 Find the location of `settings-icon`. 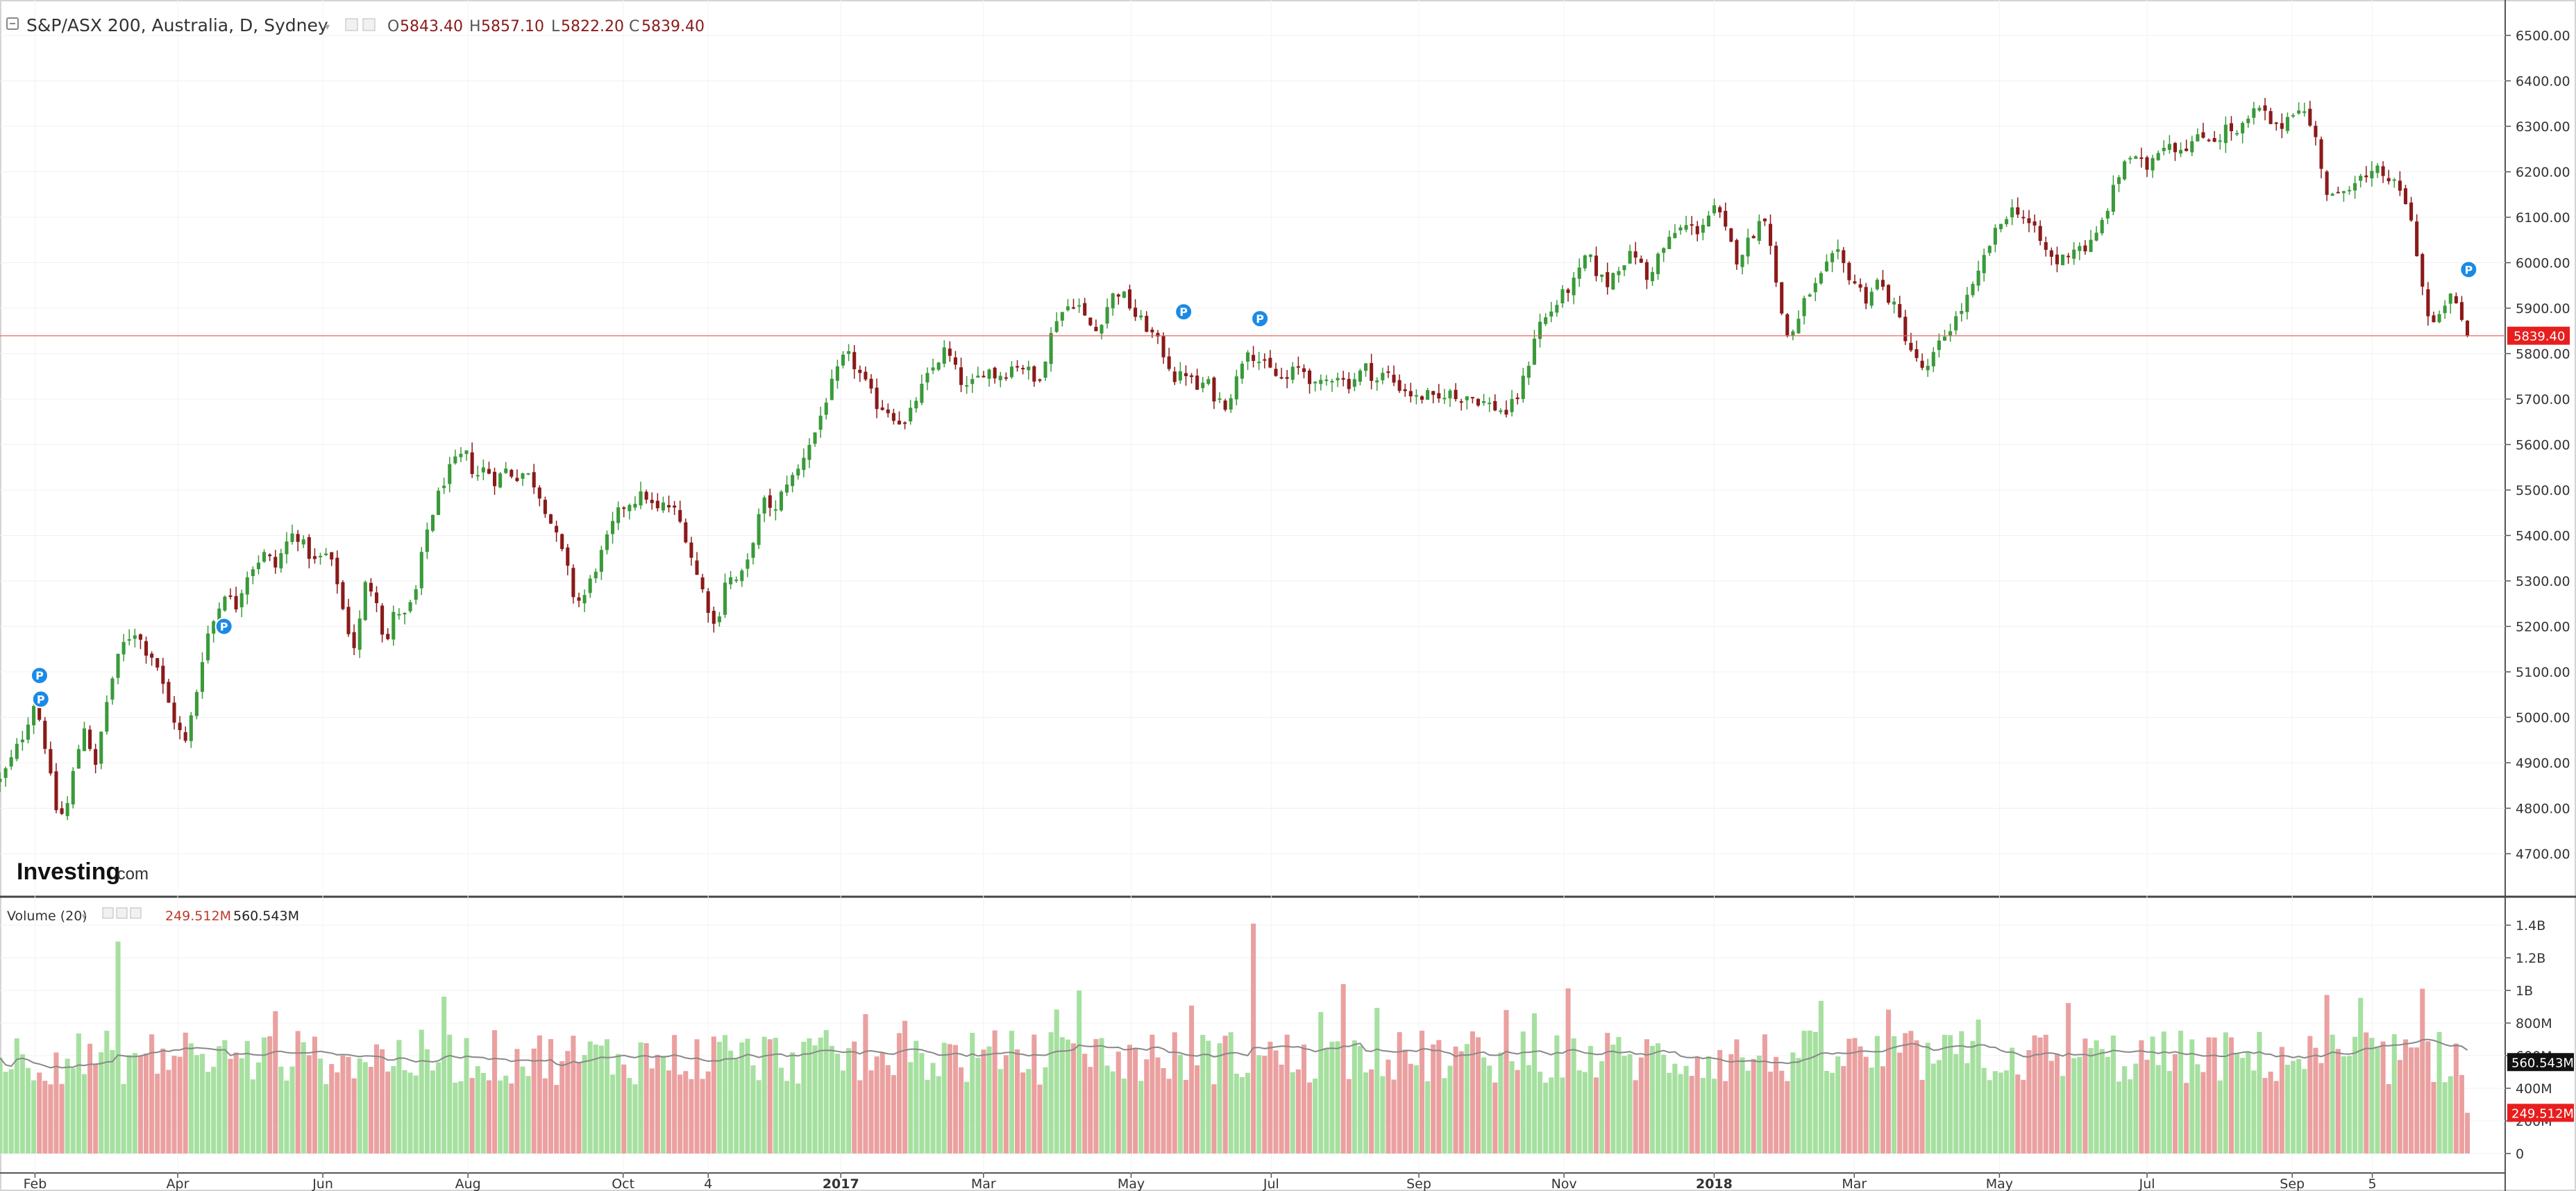

settings-icon is located at coordinates (351, 25).